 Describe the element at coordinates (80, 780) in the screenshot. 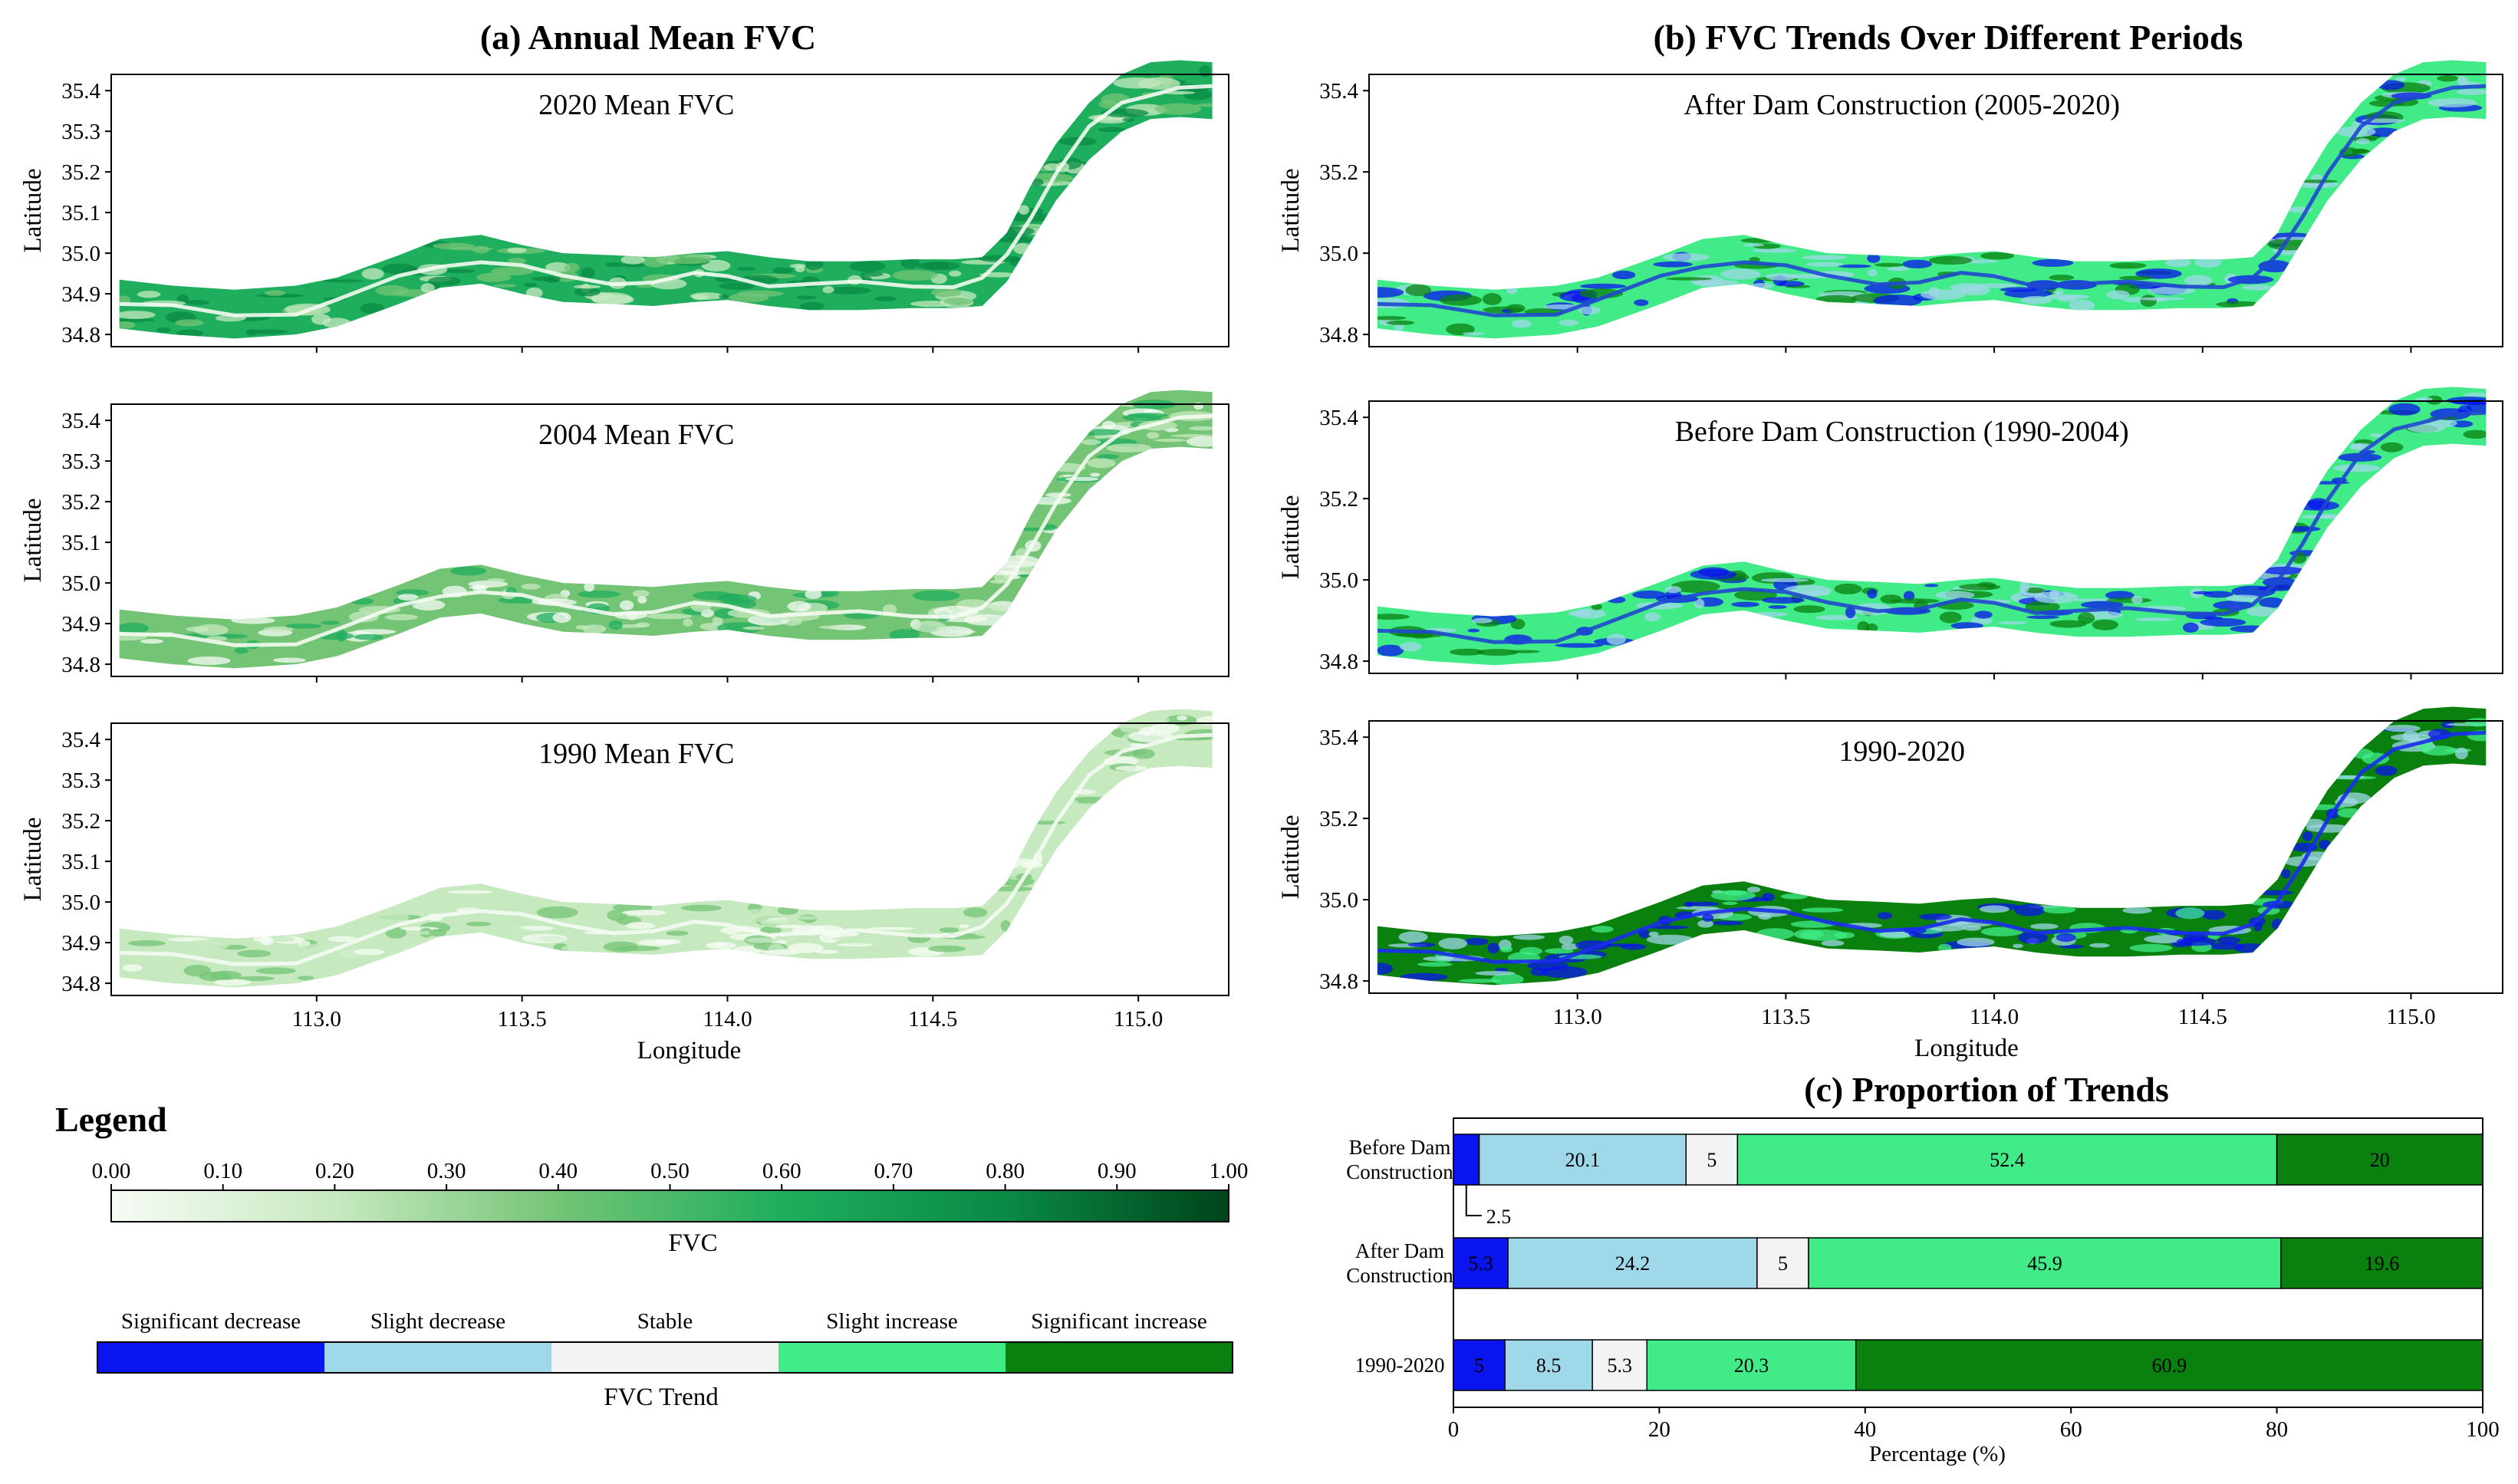

I see `fvc-map-2-ytick: 35.3` at that location.